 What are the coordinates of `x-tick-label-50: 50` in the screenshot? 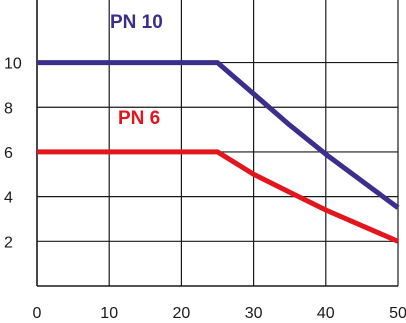 It's located at (397, 313).